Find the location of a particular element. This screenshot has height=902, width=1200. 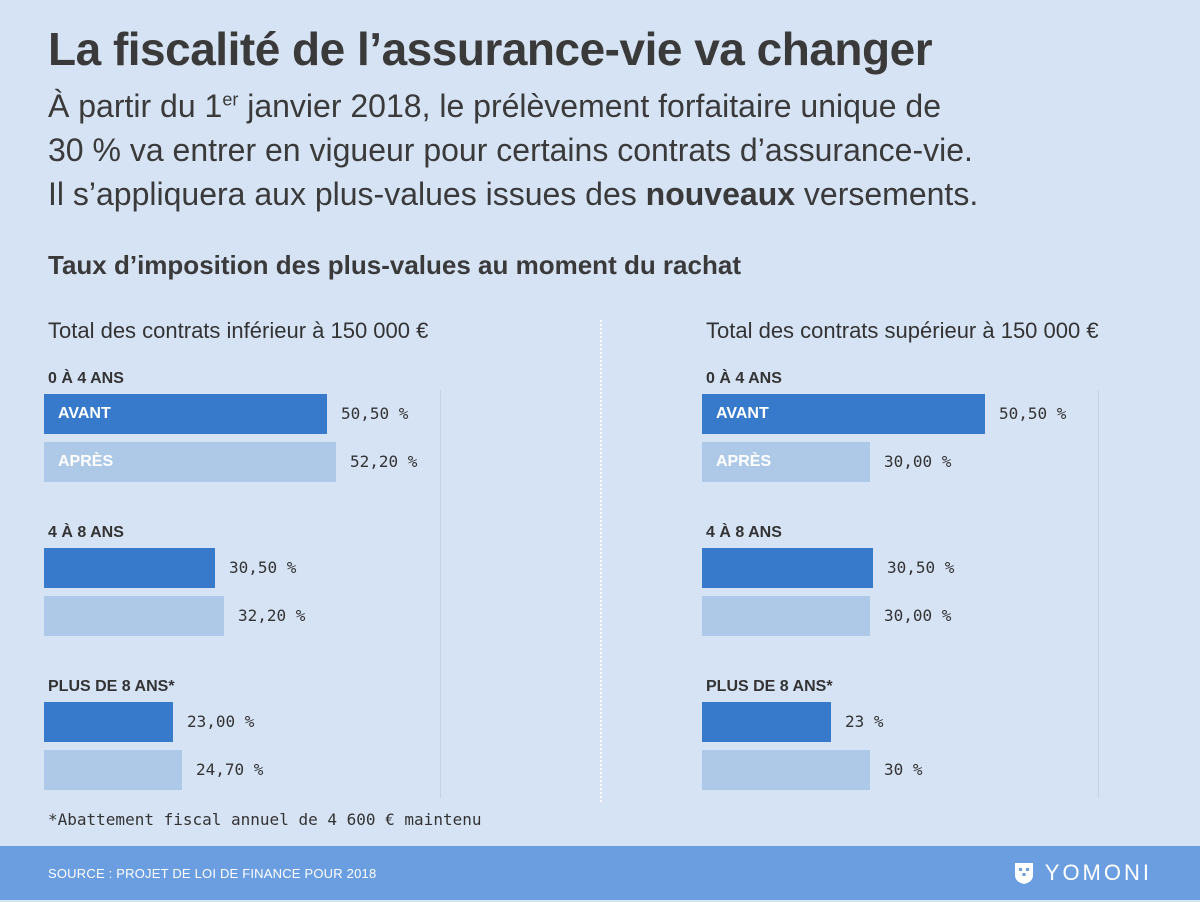

value-label-apres-4-8-ans: 30,00 % is located at coordinates (918, 615).